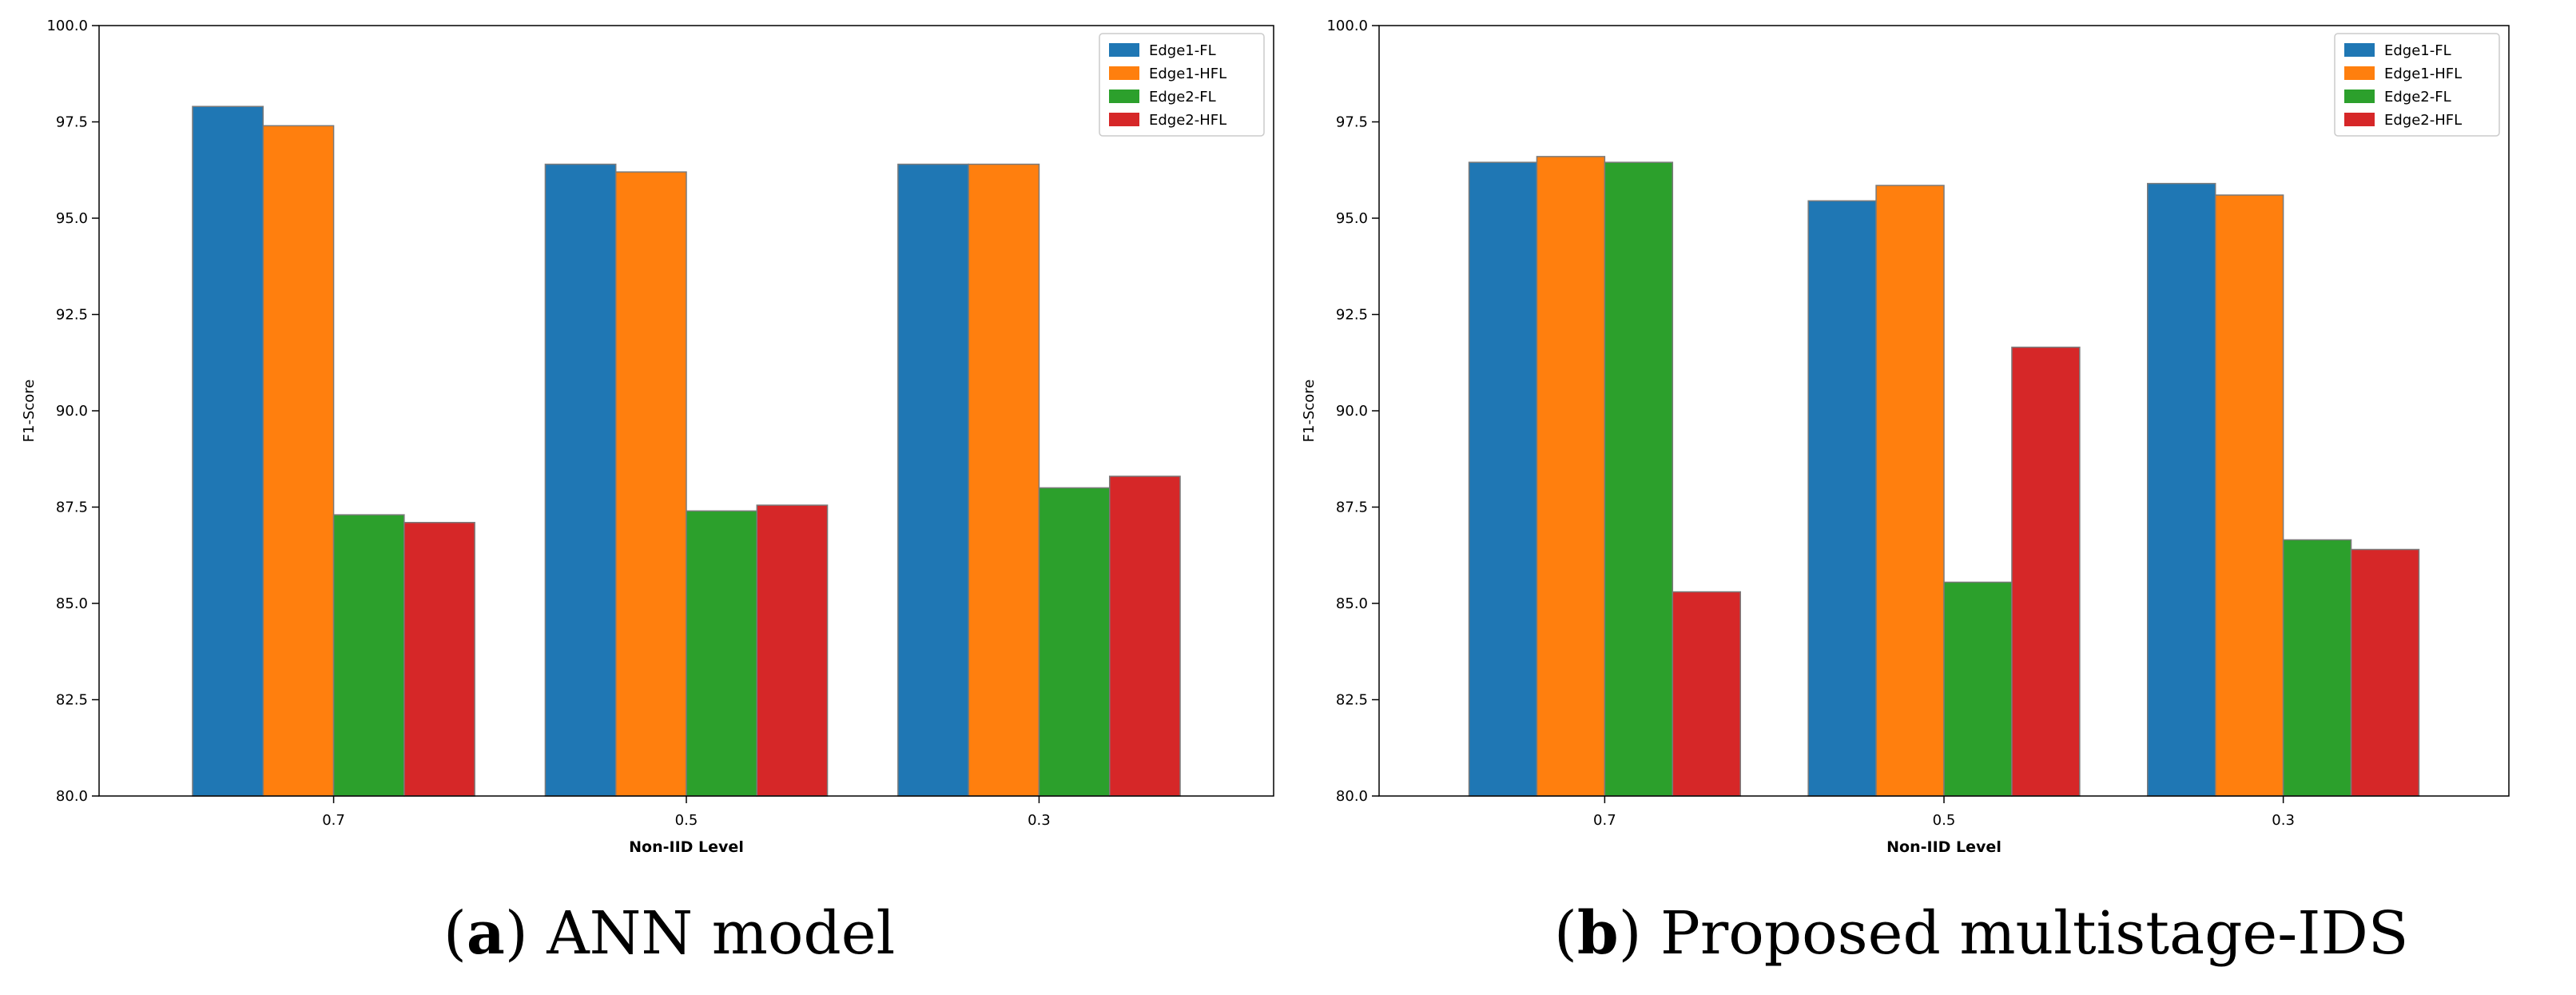 The image size is (2576, 995). What do you see at coordinates (721, 933) in the screenshot?
I see `caption-a-text: ANN model` at bounding box center [721, 933].